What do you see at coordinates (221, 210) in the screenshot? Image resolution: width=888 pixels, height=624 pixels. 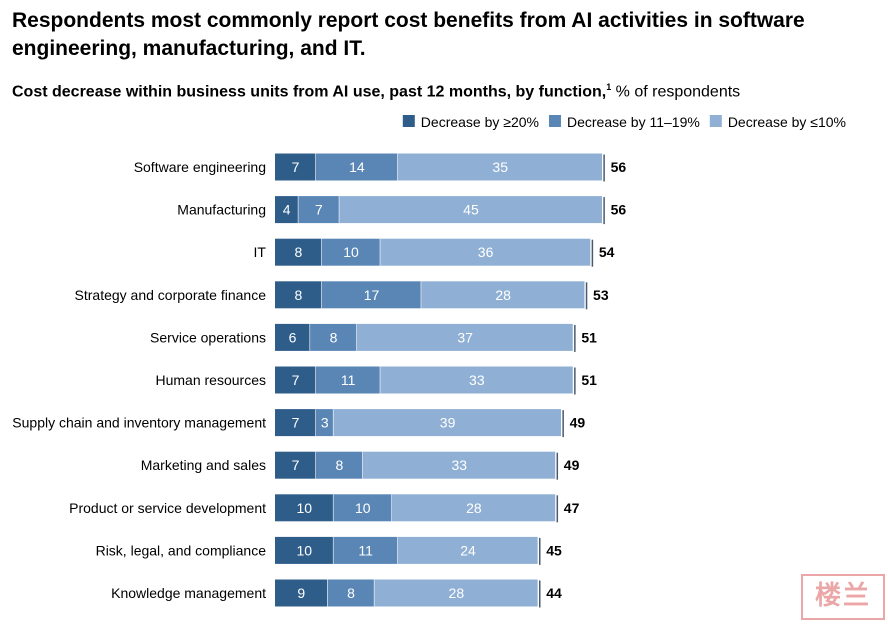 I see `category-label: Manufacturing` at bounding box center [221, 210].